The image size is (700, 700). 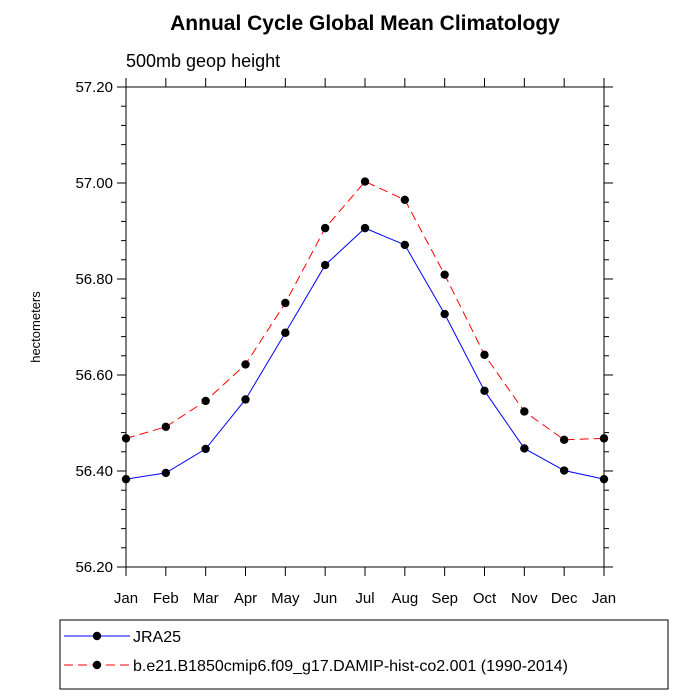 I want to click on y-axis-label: hectometers, so click(x=35, y=327).